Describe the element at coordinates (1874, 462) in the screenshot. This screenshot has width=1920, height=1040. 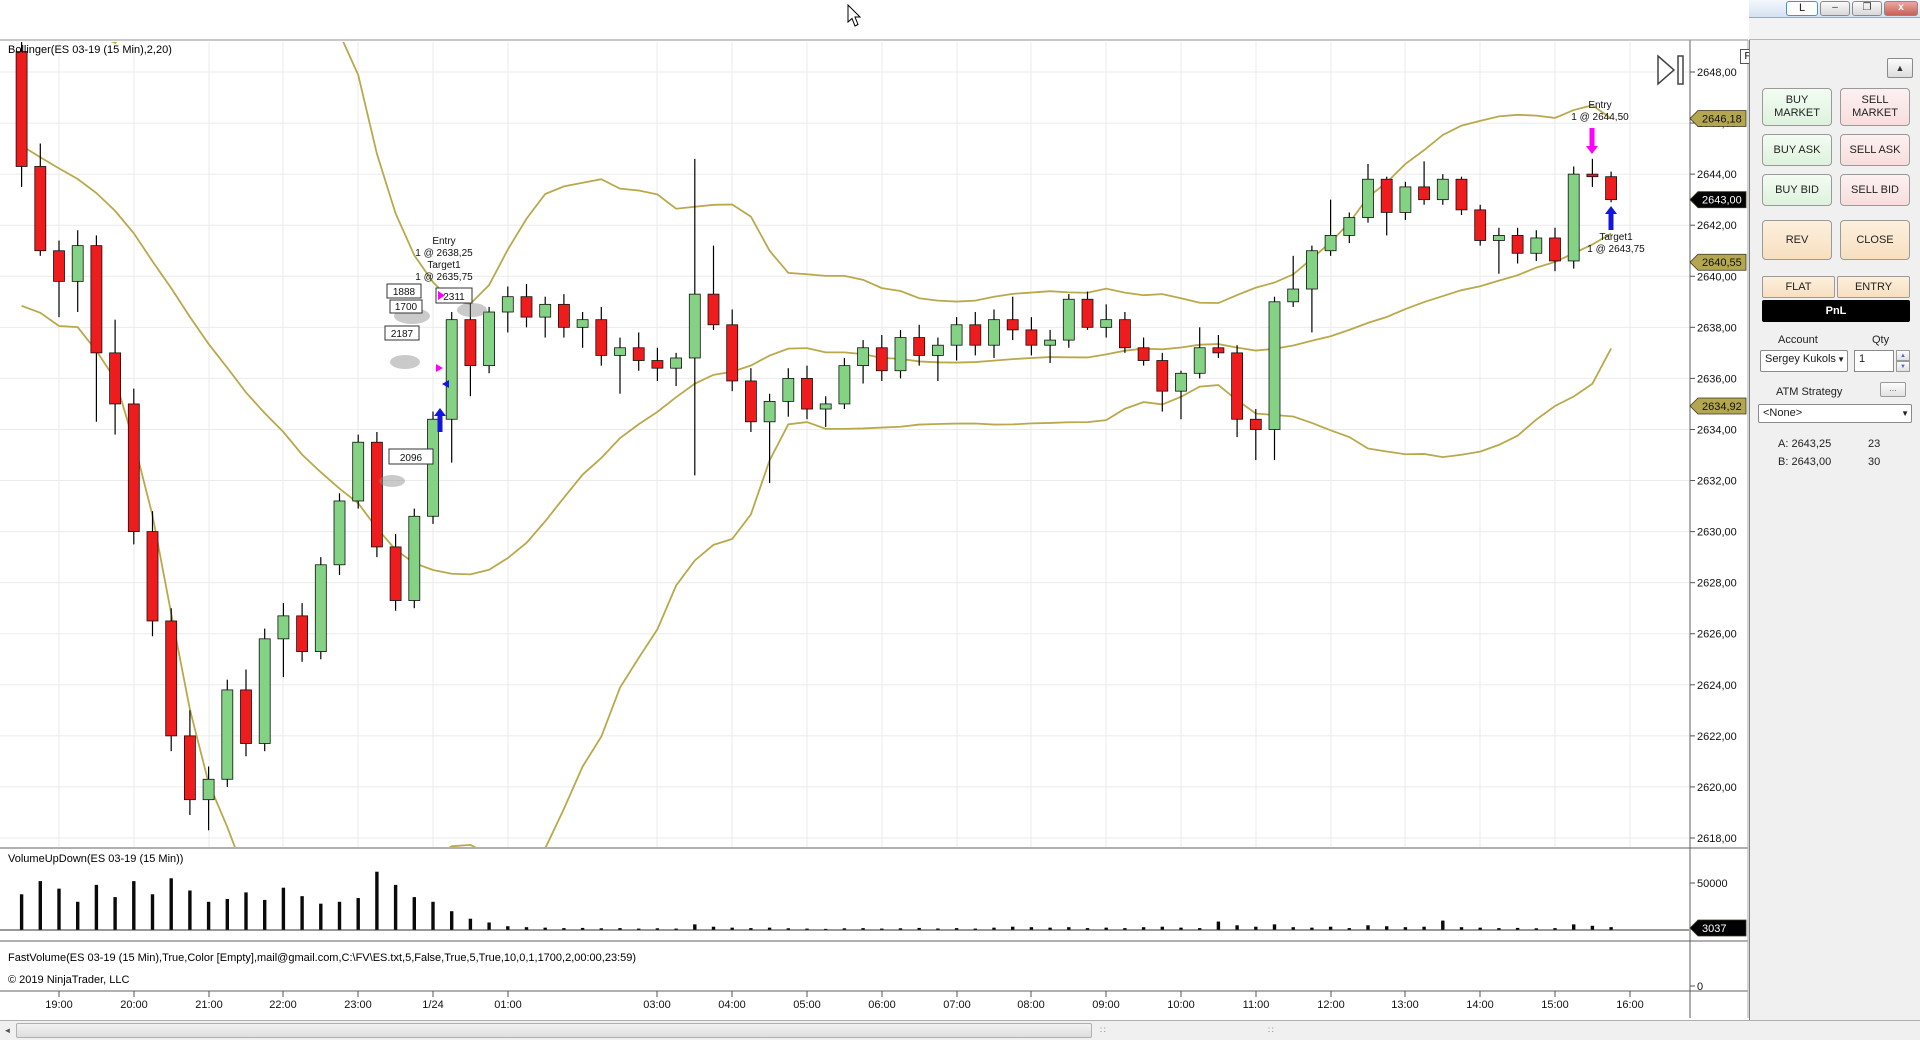
I see `bid-size: 30` at that location.